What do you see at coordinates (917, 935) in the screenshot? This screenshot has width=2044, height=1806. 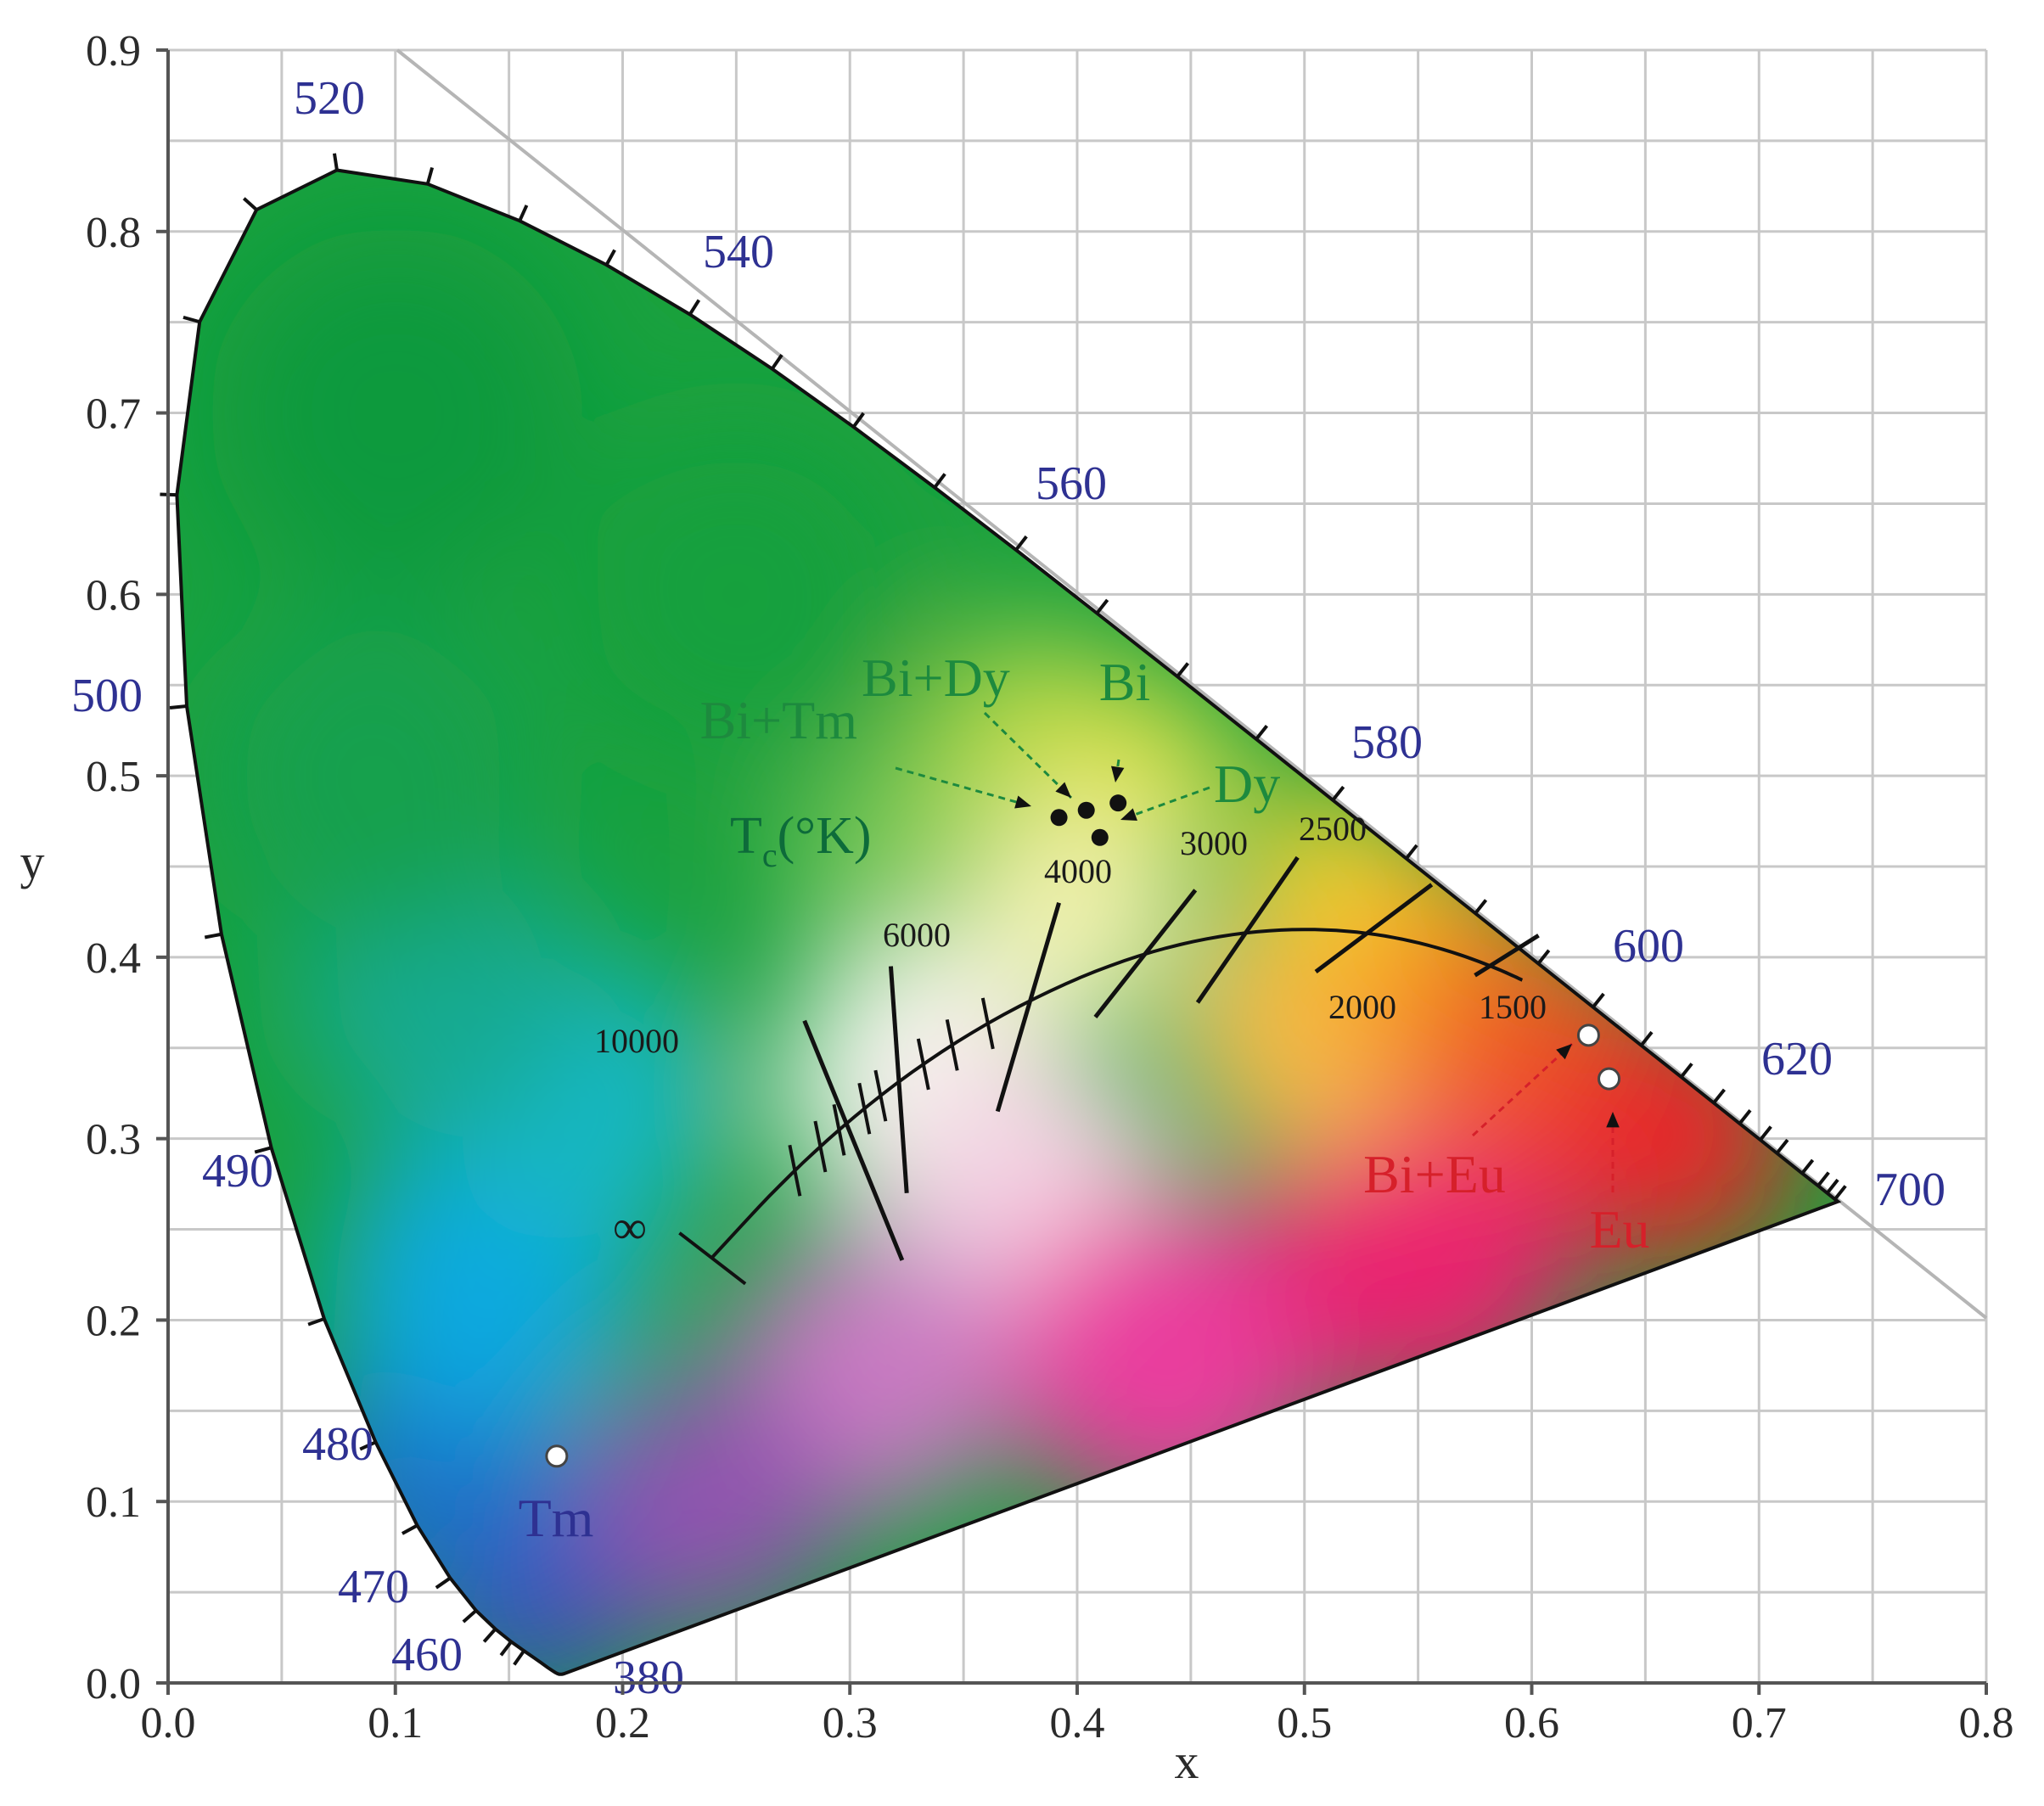 I see `cct-label: 6000` at bounding box center [917, 935].